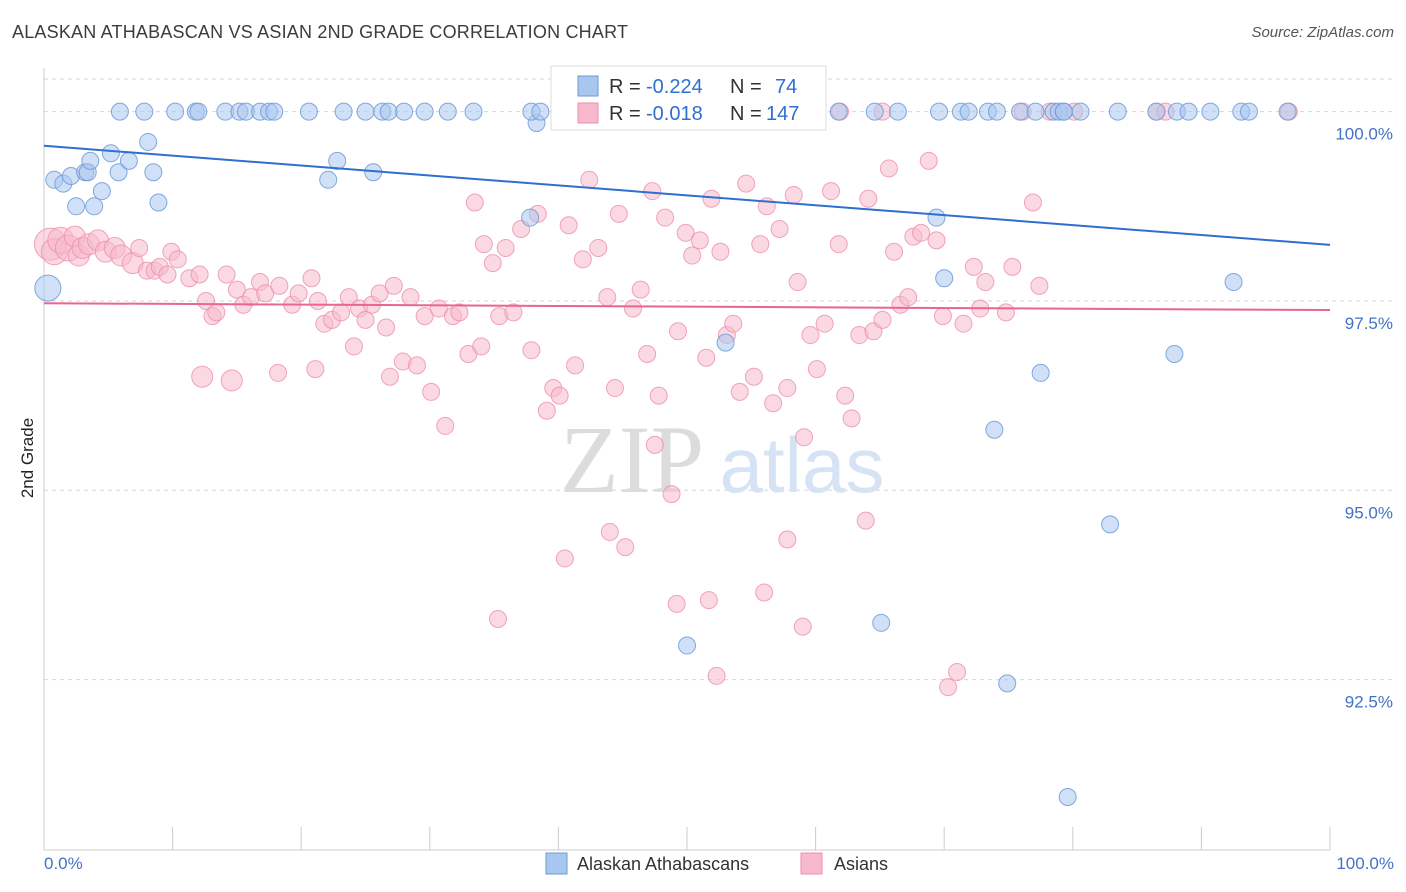  I want to click on y-tick-label: 95.0%, so click(1369, 512).